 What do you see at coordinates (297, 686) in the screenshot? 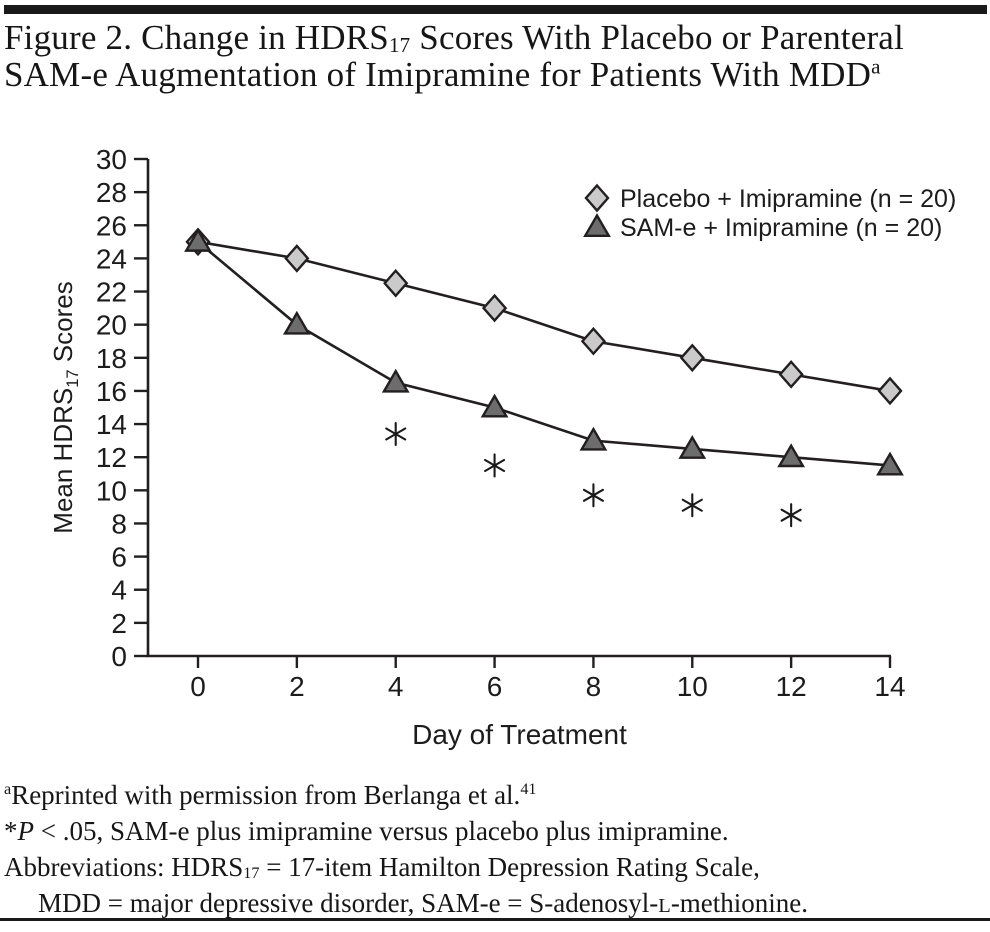
I see `x-tick-label: 2` at bounding box center [297, 686].